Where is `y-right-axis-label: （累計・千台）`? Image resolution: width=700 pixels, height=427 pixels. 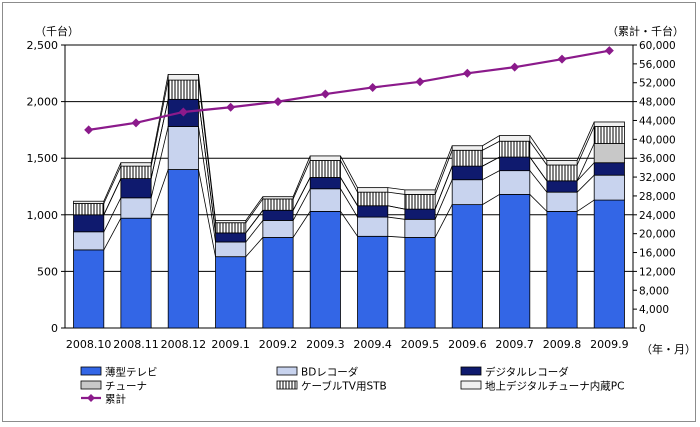
y-right-axis-label: （累計・千台） is located at coordinates (645, 31).